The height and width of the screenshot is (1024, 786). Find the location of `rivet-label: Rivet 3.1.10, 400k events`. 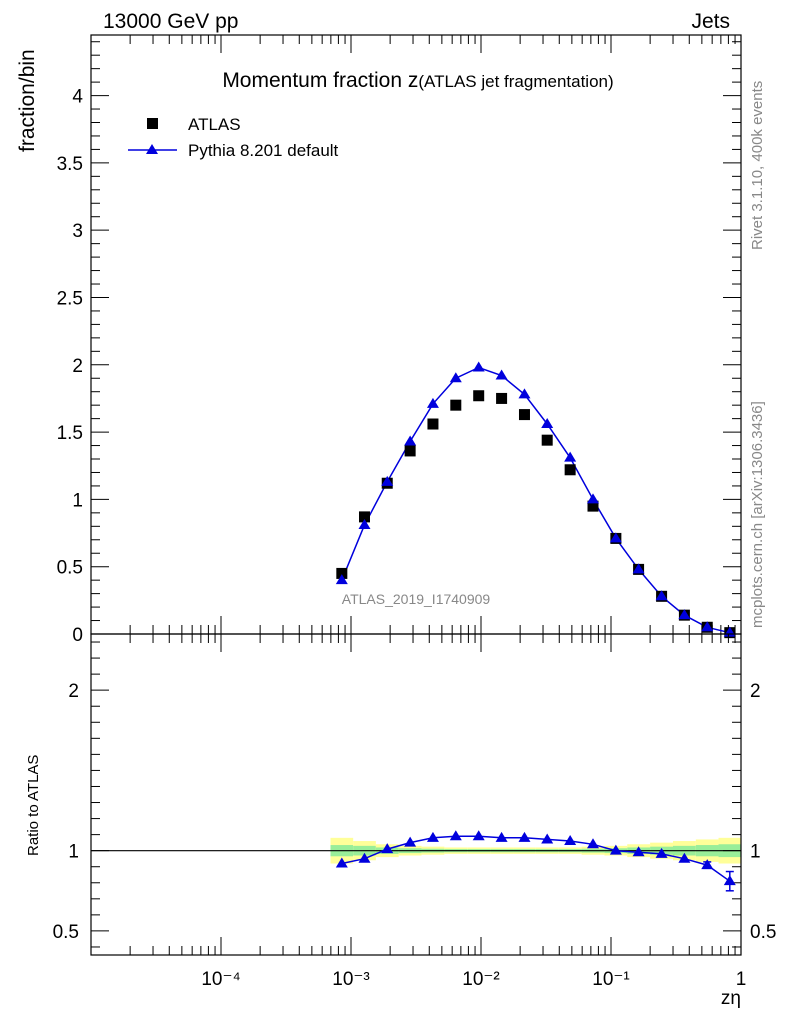

rivet-label: Rivet 3.1.10, 400k events is located at coordinates (757, 165).